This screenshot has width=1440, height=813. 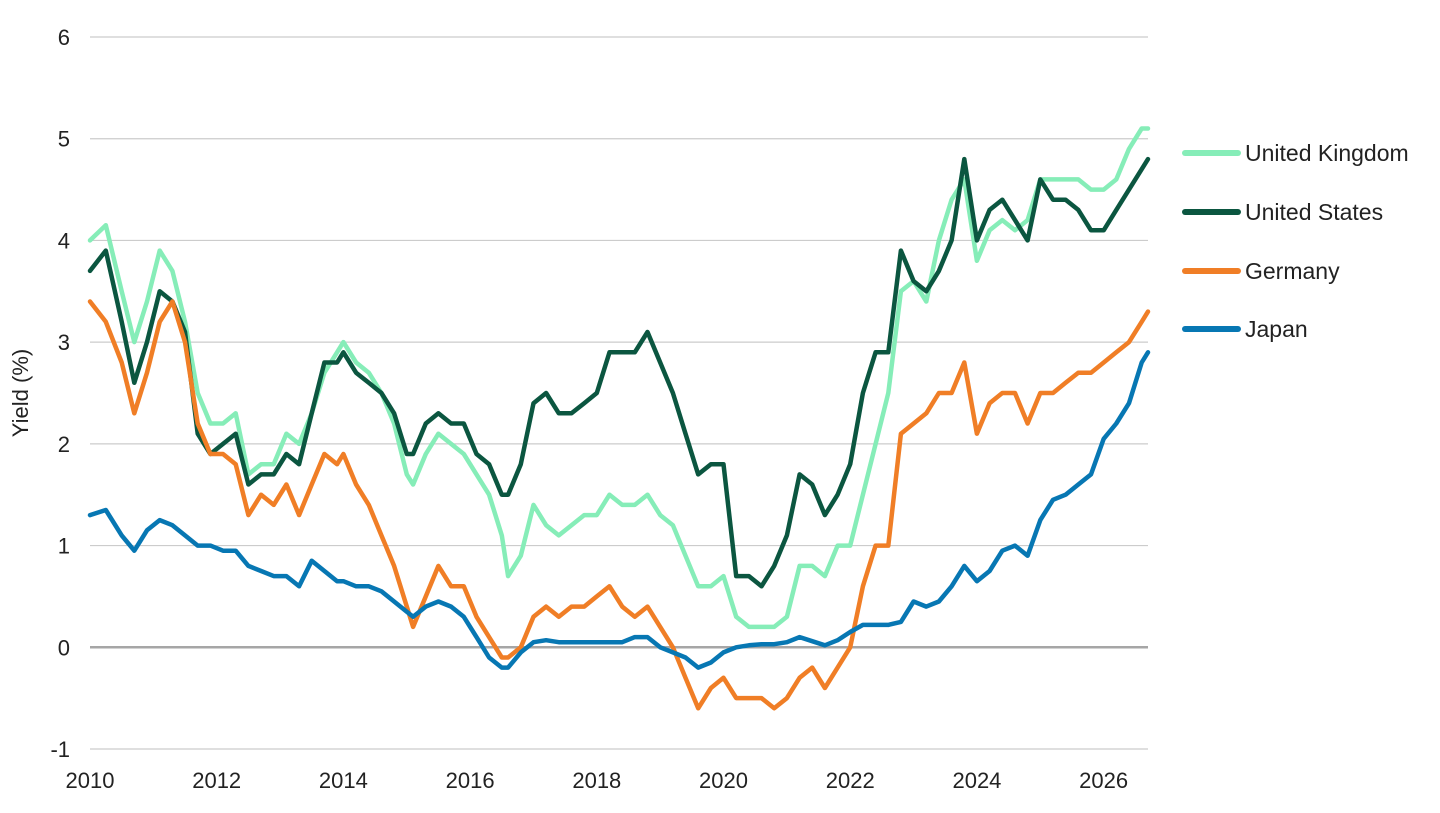 What do you see at coordinates (60, 393) in the screenshot?
I see `y-axis-tick-labels: -1 0 1 2 3 4 5 6` at bounding box center [60, 393].